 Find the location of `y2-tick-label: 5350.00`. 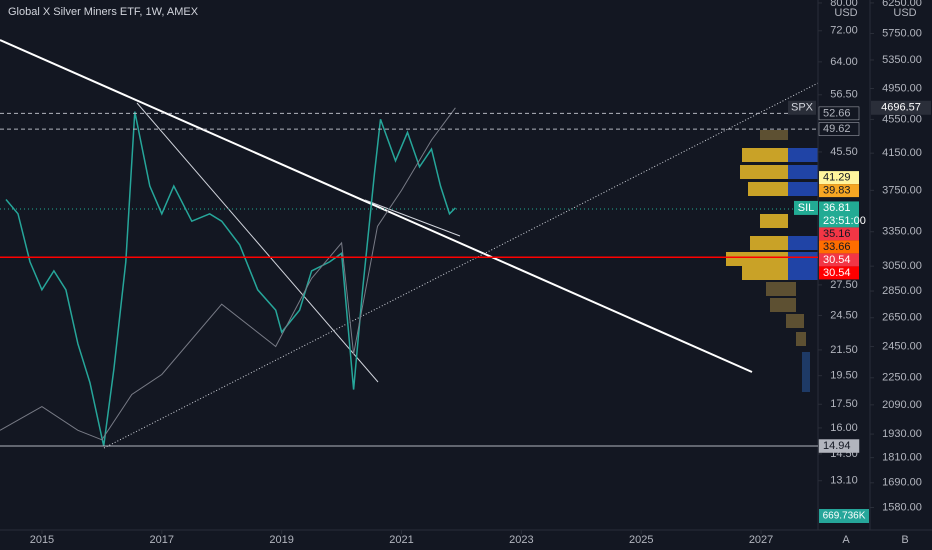

y2-tick-label: 5350.00 is located at coordinates (902, 60).